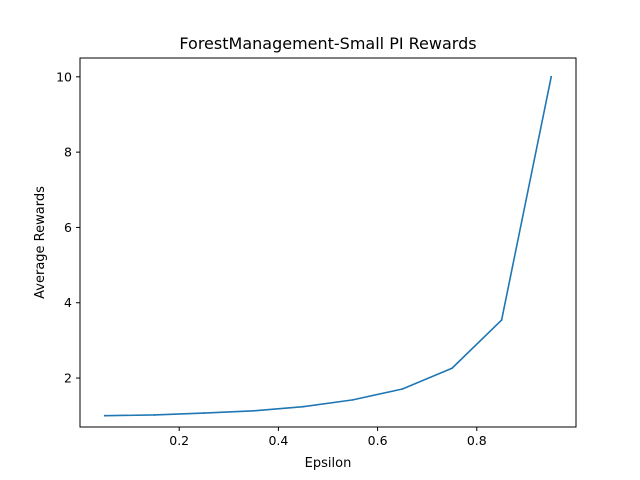 The height and width of the screenshot is (480, 640). I want to click on x-tick-label: 0.8, so click(477, 440).